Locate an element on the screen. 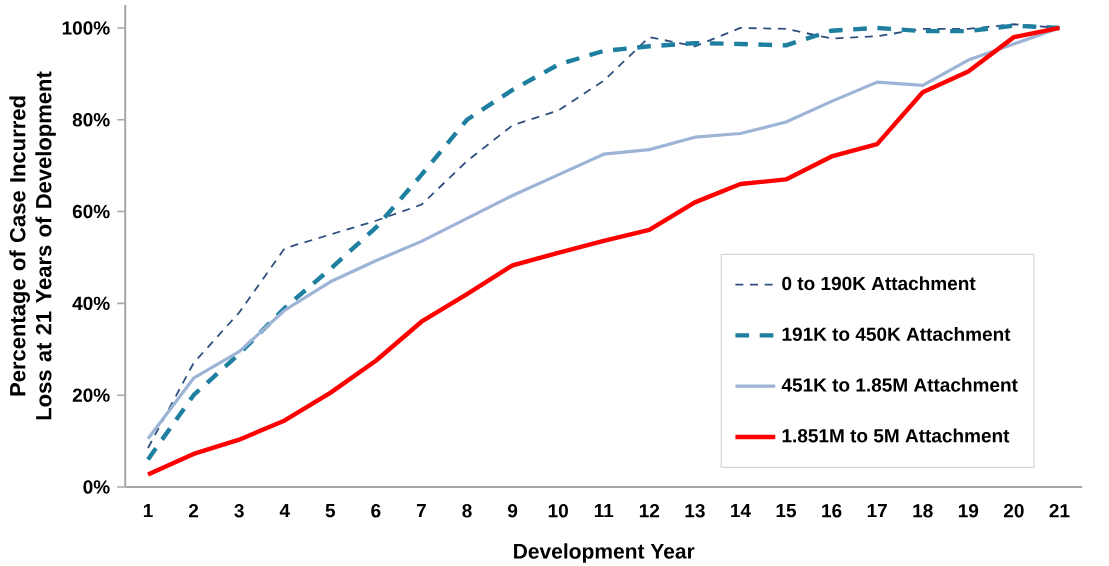 This screenshot has height=566, width=1109. x-tick-label: 6 is located at coordinates (376, 511).